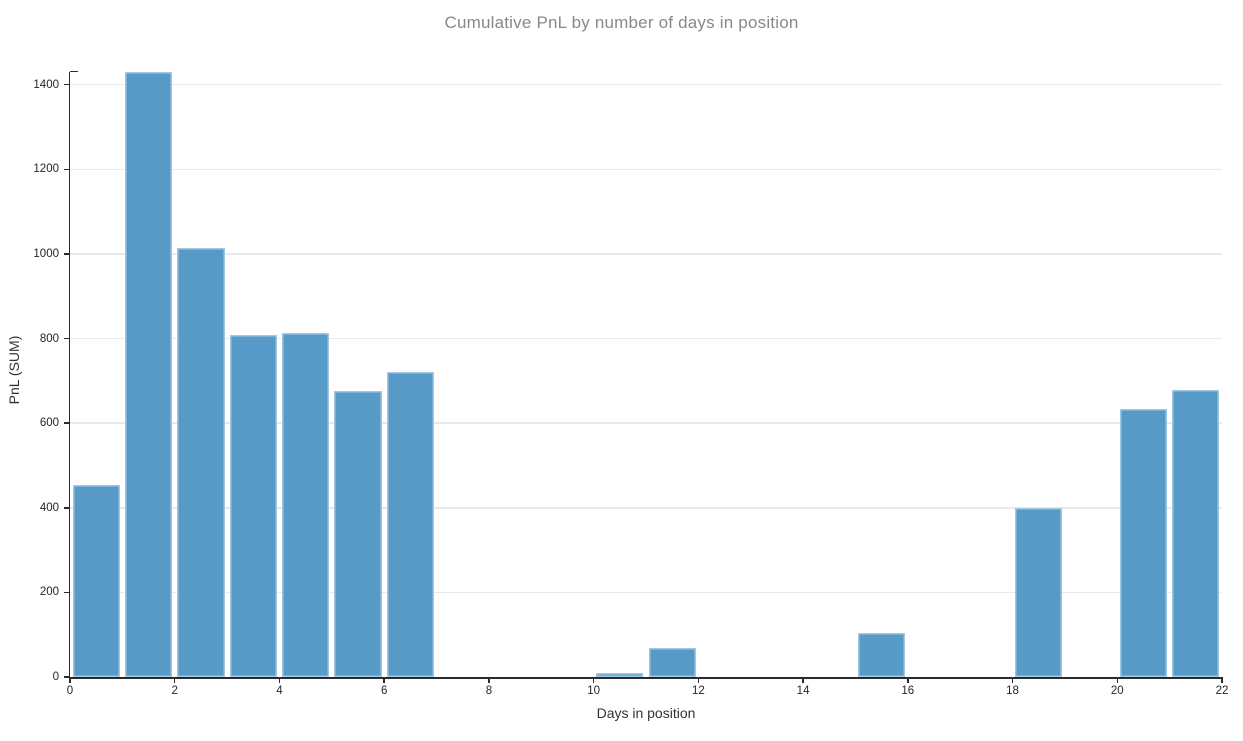 The width and height of the screenshot is (1243, 741). Describe the element at coordinates (49, 592) in the screenshot. I see `y-tick-label: 200` at that location.